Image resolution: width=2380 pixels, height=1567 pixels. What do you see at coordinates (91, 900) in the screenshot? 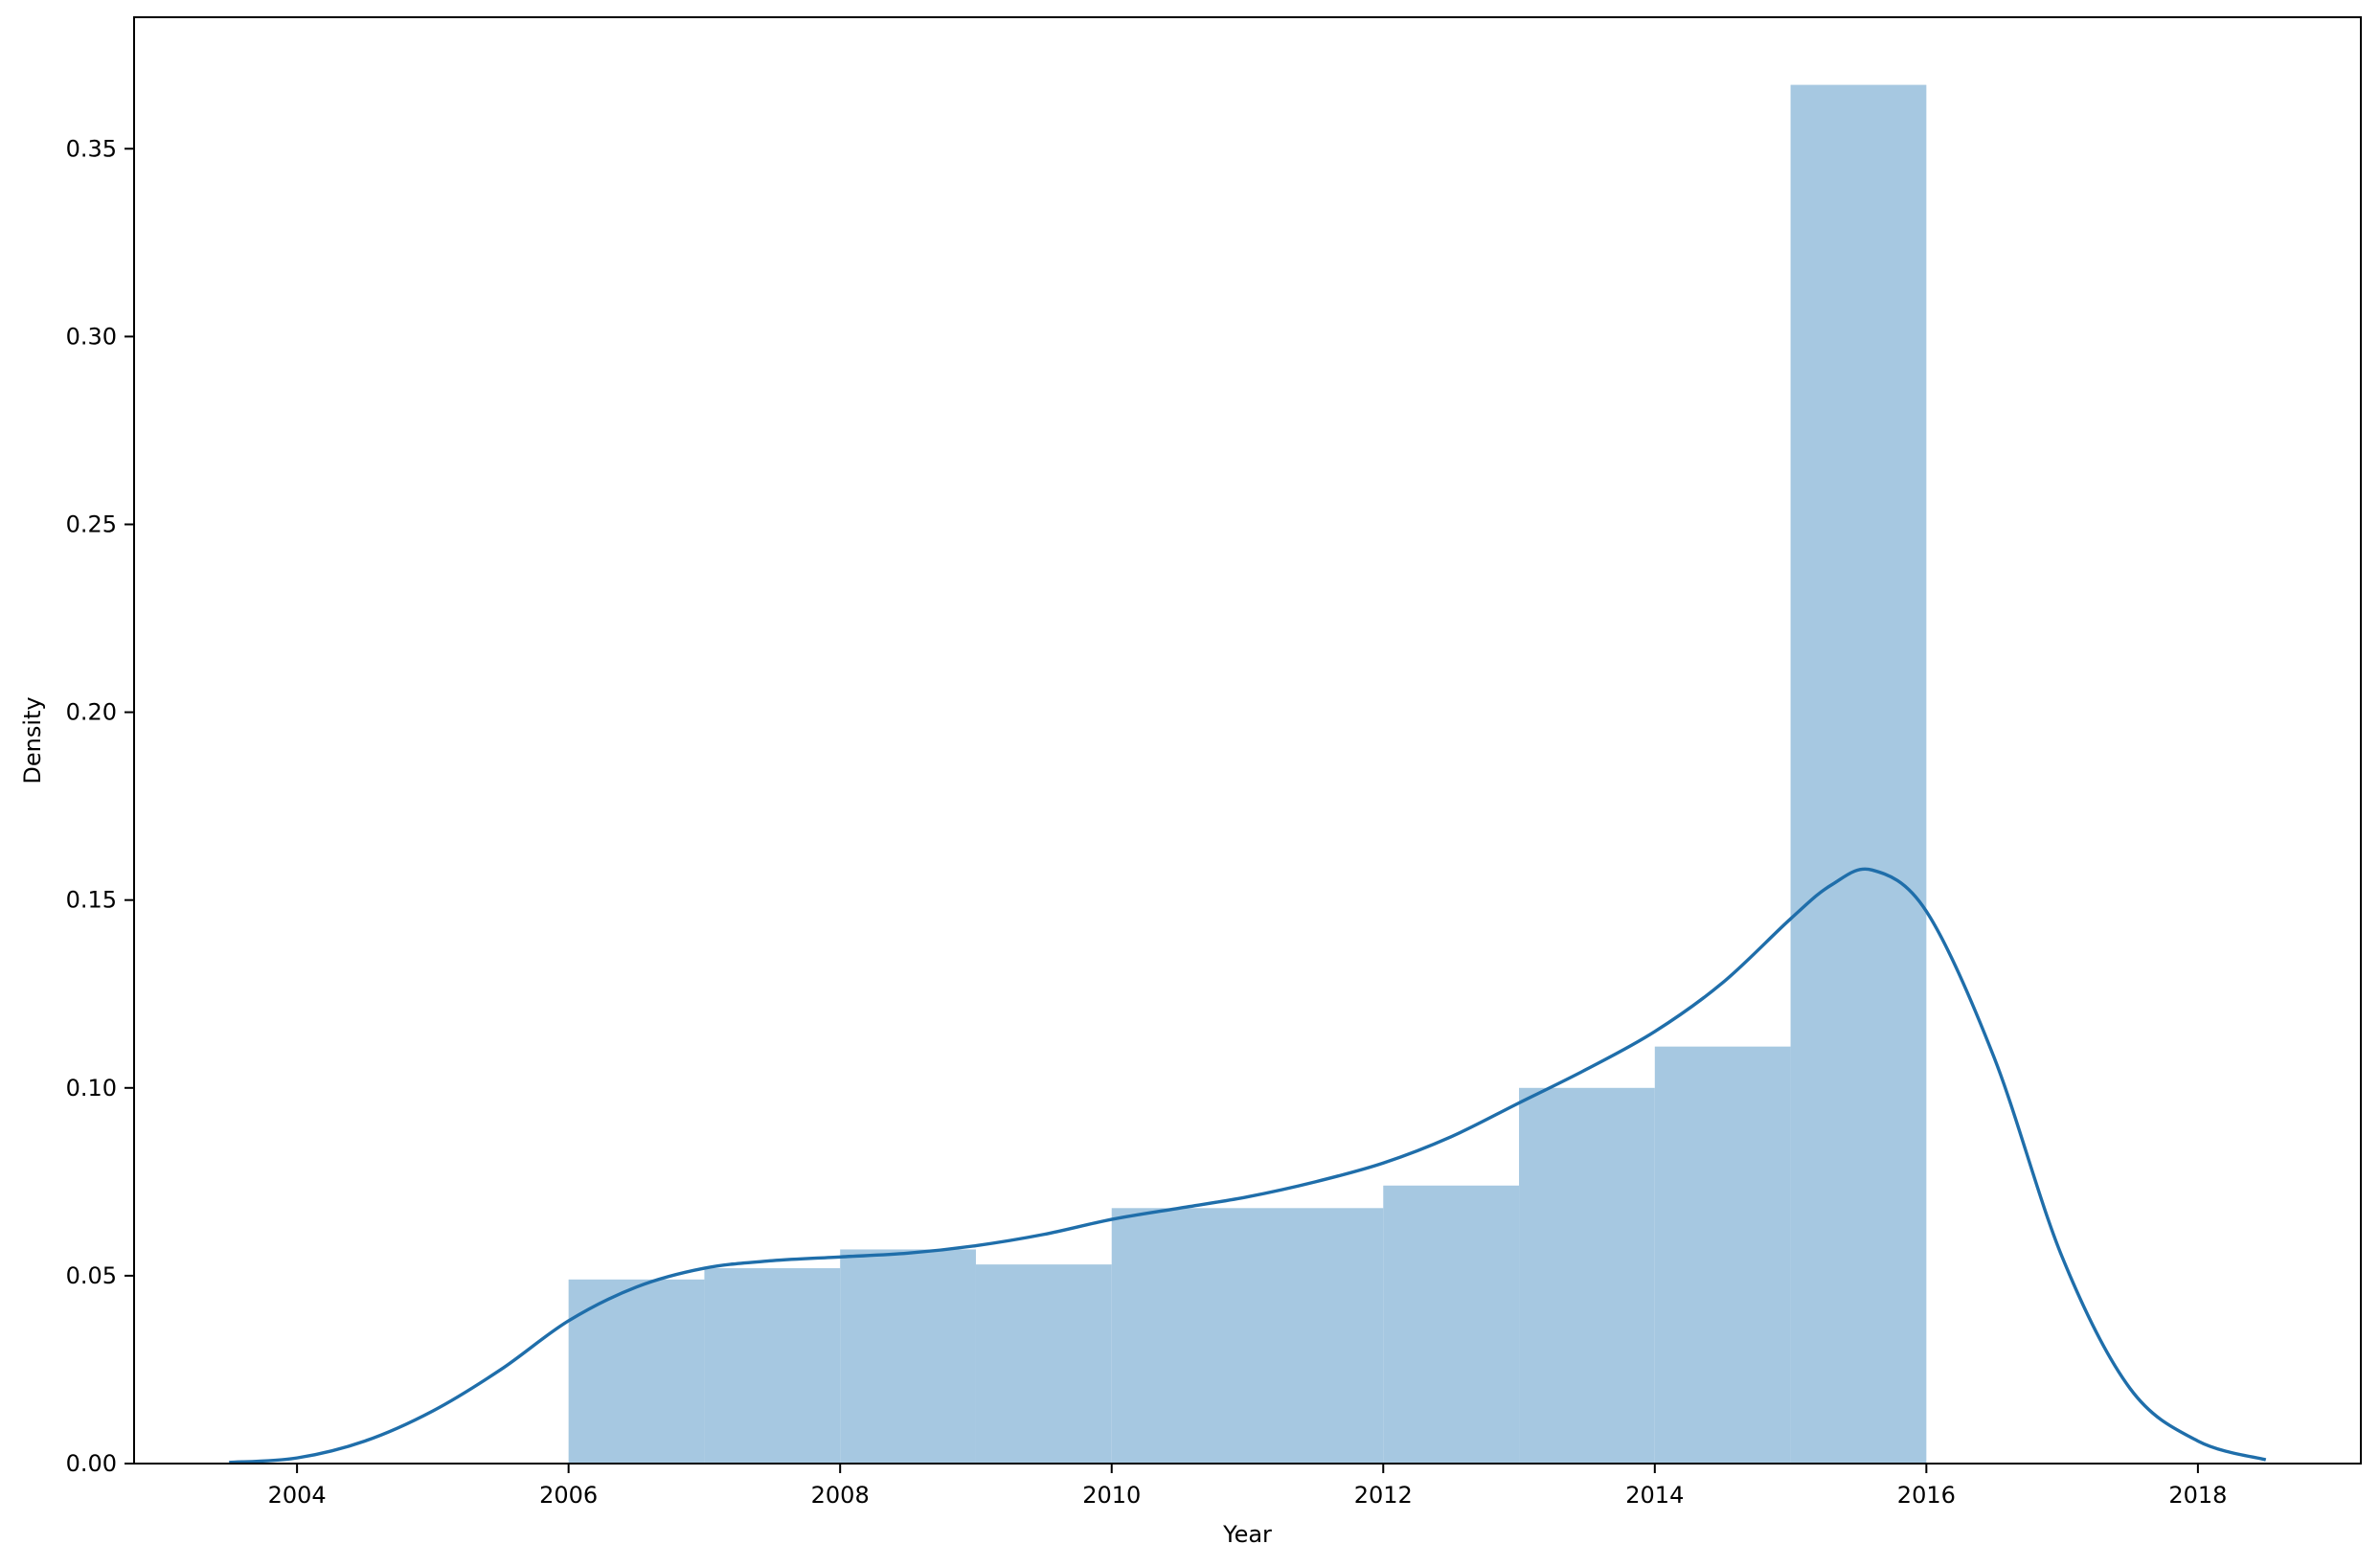
I see `y-tick-label: 0.15` at bounding box center [91, 900].